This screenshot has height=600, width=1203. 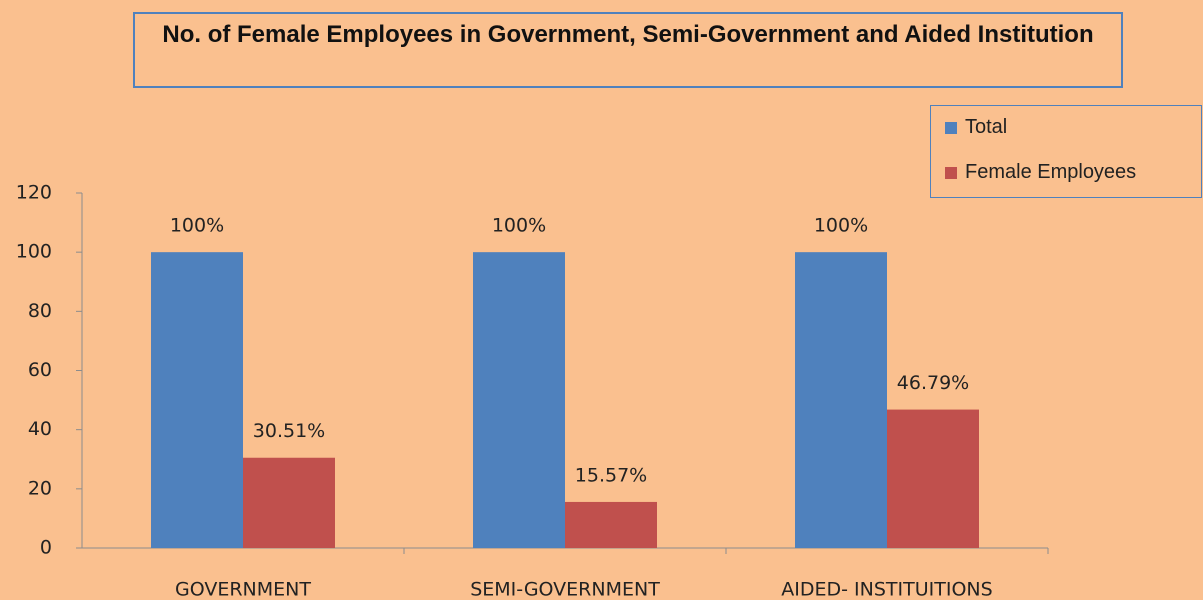 What do you see at coordinates (40, 429) in the screenshot?
I see `y-tick-label: 40` at bounding box center [40, 429].